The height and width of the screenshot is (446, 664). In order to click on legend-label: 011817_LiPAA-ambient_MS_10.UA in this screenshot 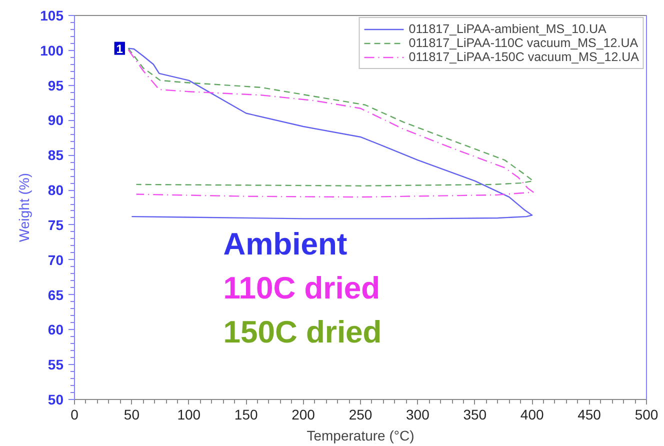, I will do `click(507, 29)`.